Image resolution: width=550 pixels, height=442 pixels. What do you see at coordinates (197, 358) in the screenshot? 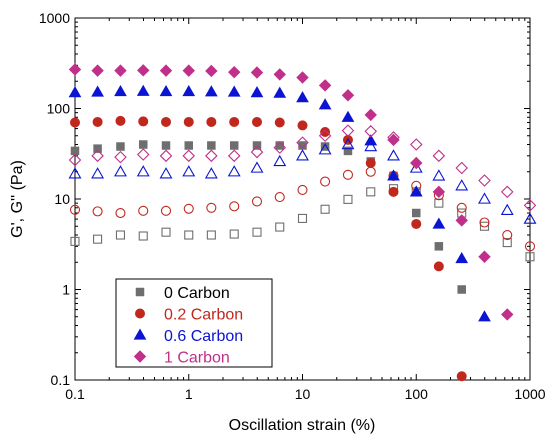
I see `legend-label: 1 Carbon` at bounding box center [197, 358].